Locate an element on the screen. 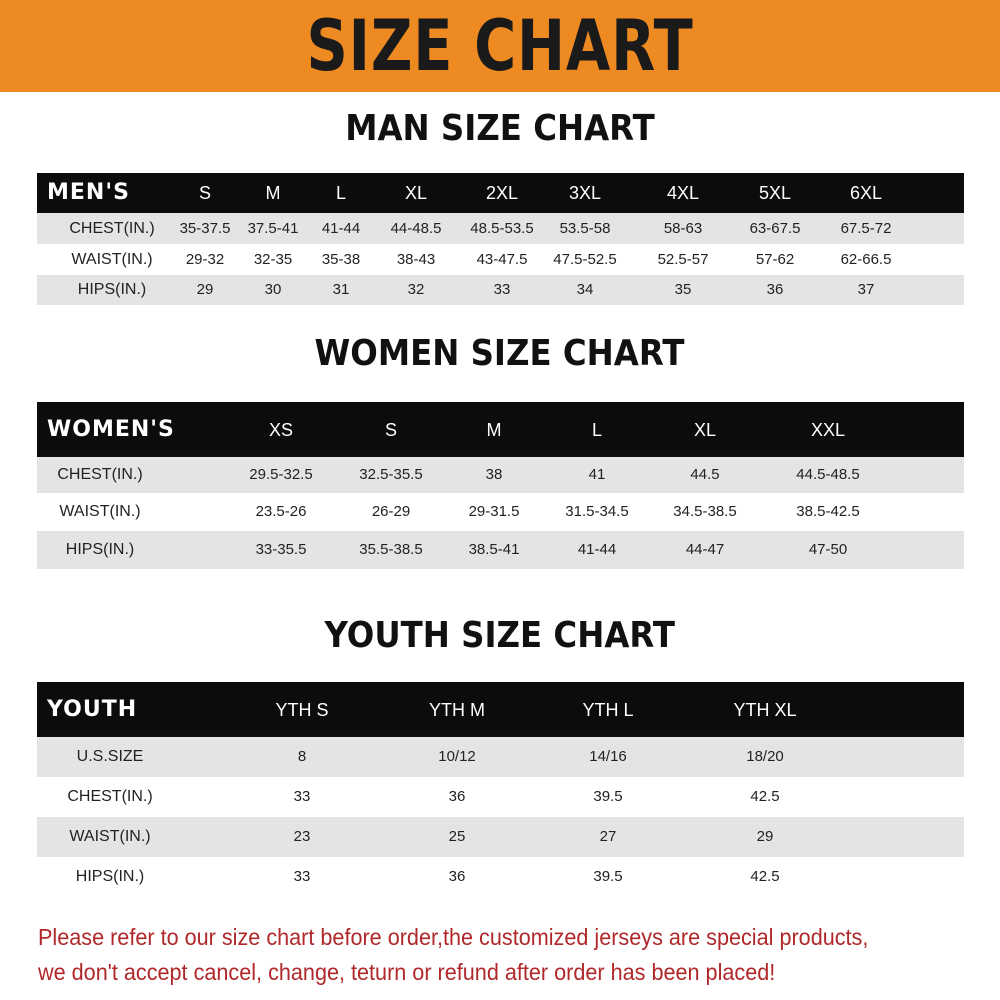 This screenshot has height=1000, width=1000. table-cell: 10/12 is located at coordinates (457, 756).